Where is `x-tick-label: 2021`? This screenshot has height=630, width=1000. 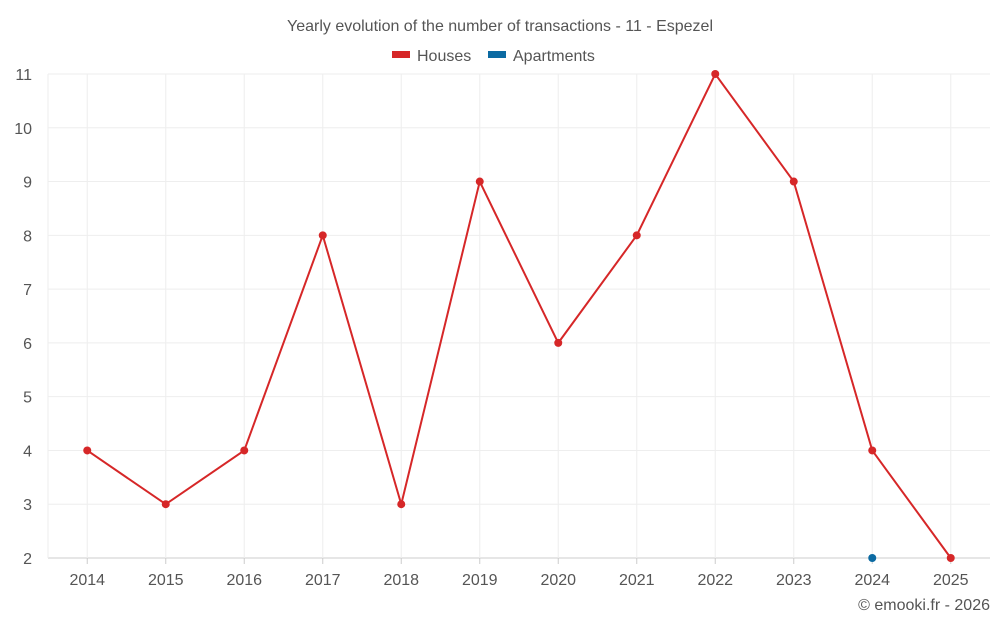
x-tick-label: 2021 is located at coordinates (637, 580).